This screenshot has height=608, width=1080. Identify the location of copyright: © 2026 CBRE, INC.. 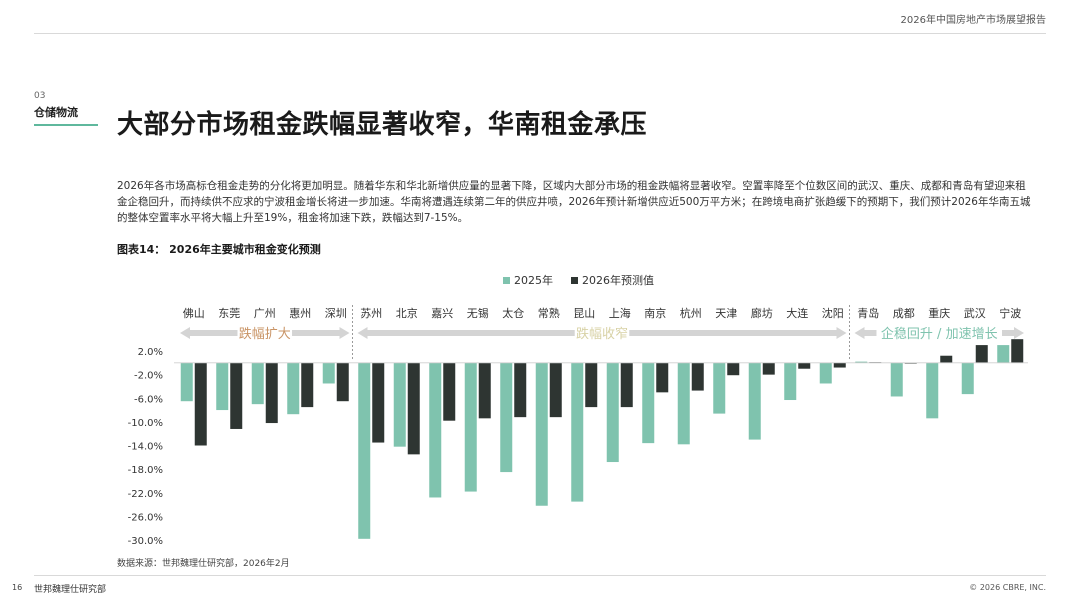
(1007, 587).